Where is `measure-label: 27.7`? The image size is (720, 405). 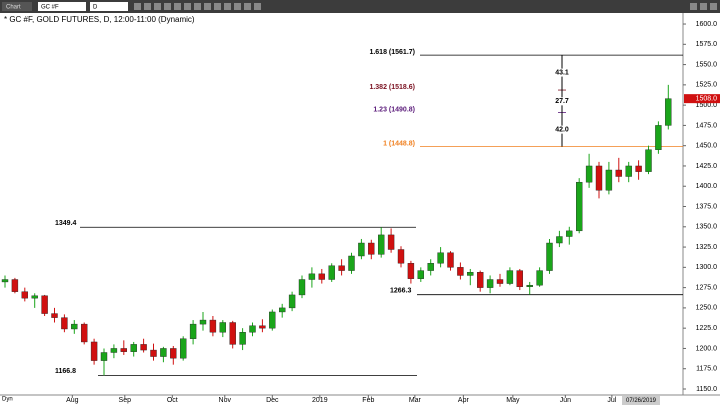 measure-label: 27.7 is located at coordinates (562, 101).